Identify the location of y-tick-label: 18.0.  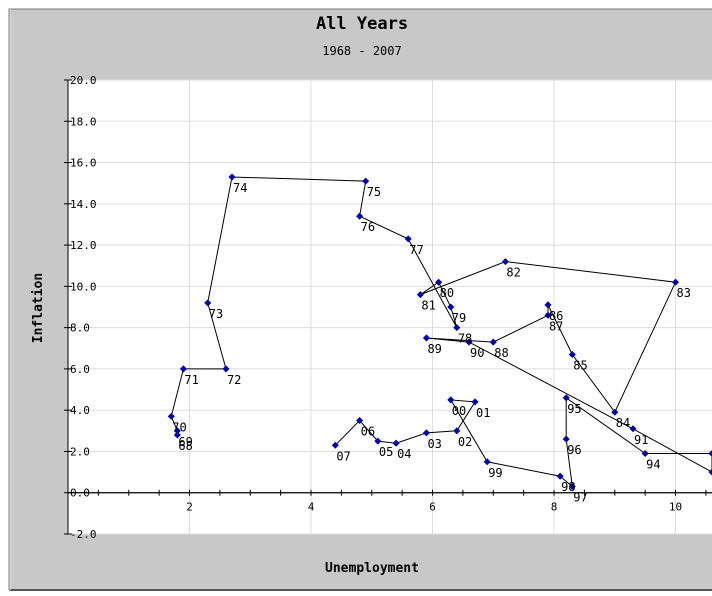
(83, 121).